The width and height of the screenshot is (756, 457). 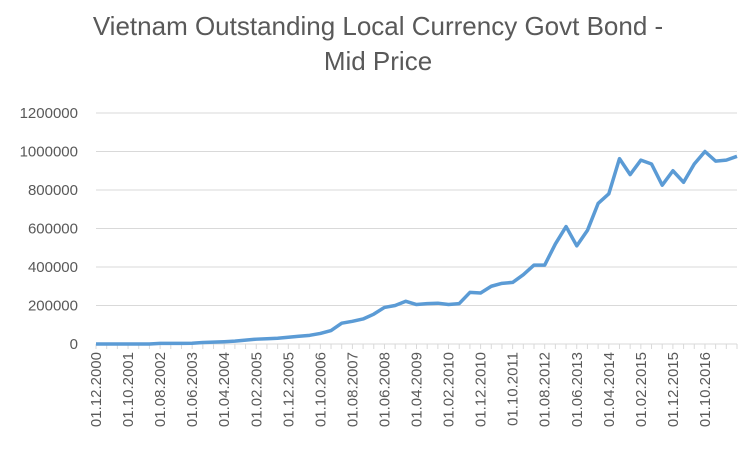 What do you see at coordinates (609, 389) in the screenshot?
I see `x-tick-label: 01.04.2014` at bounding box center [609, 389].